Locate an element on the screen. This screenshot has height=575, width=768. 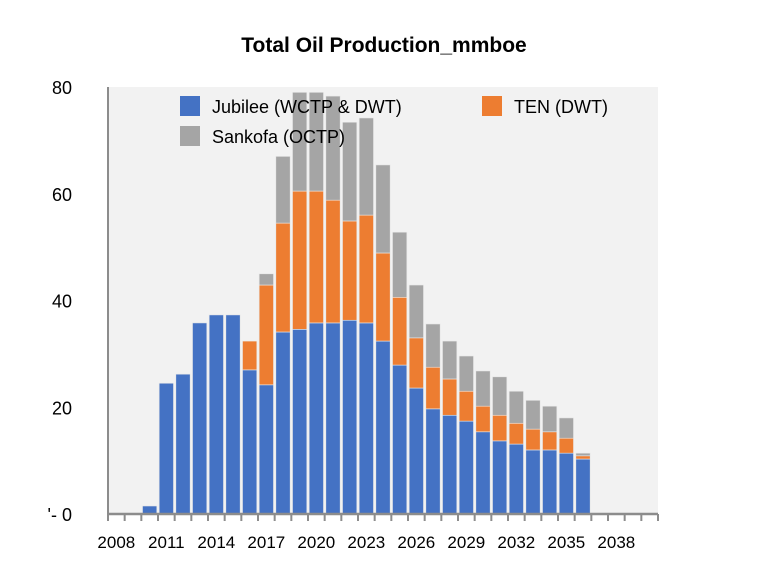
legend-label-0: Jubilee (WCTP & DWT) is located at coordinates (307, 107).